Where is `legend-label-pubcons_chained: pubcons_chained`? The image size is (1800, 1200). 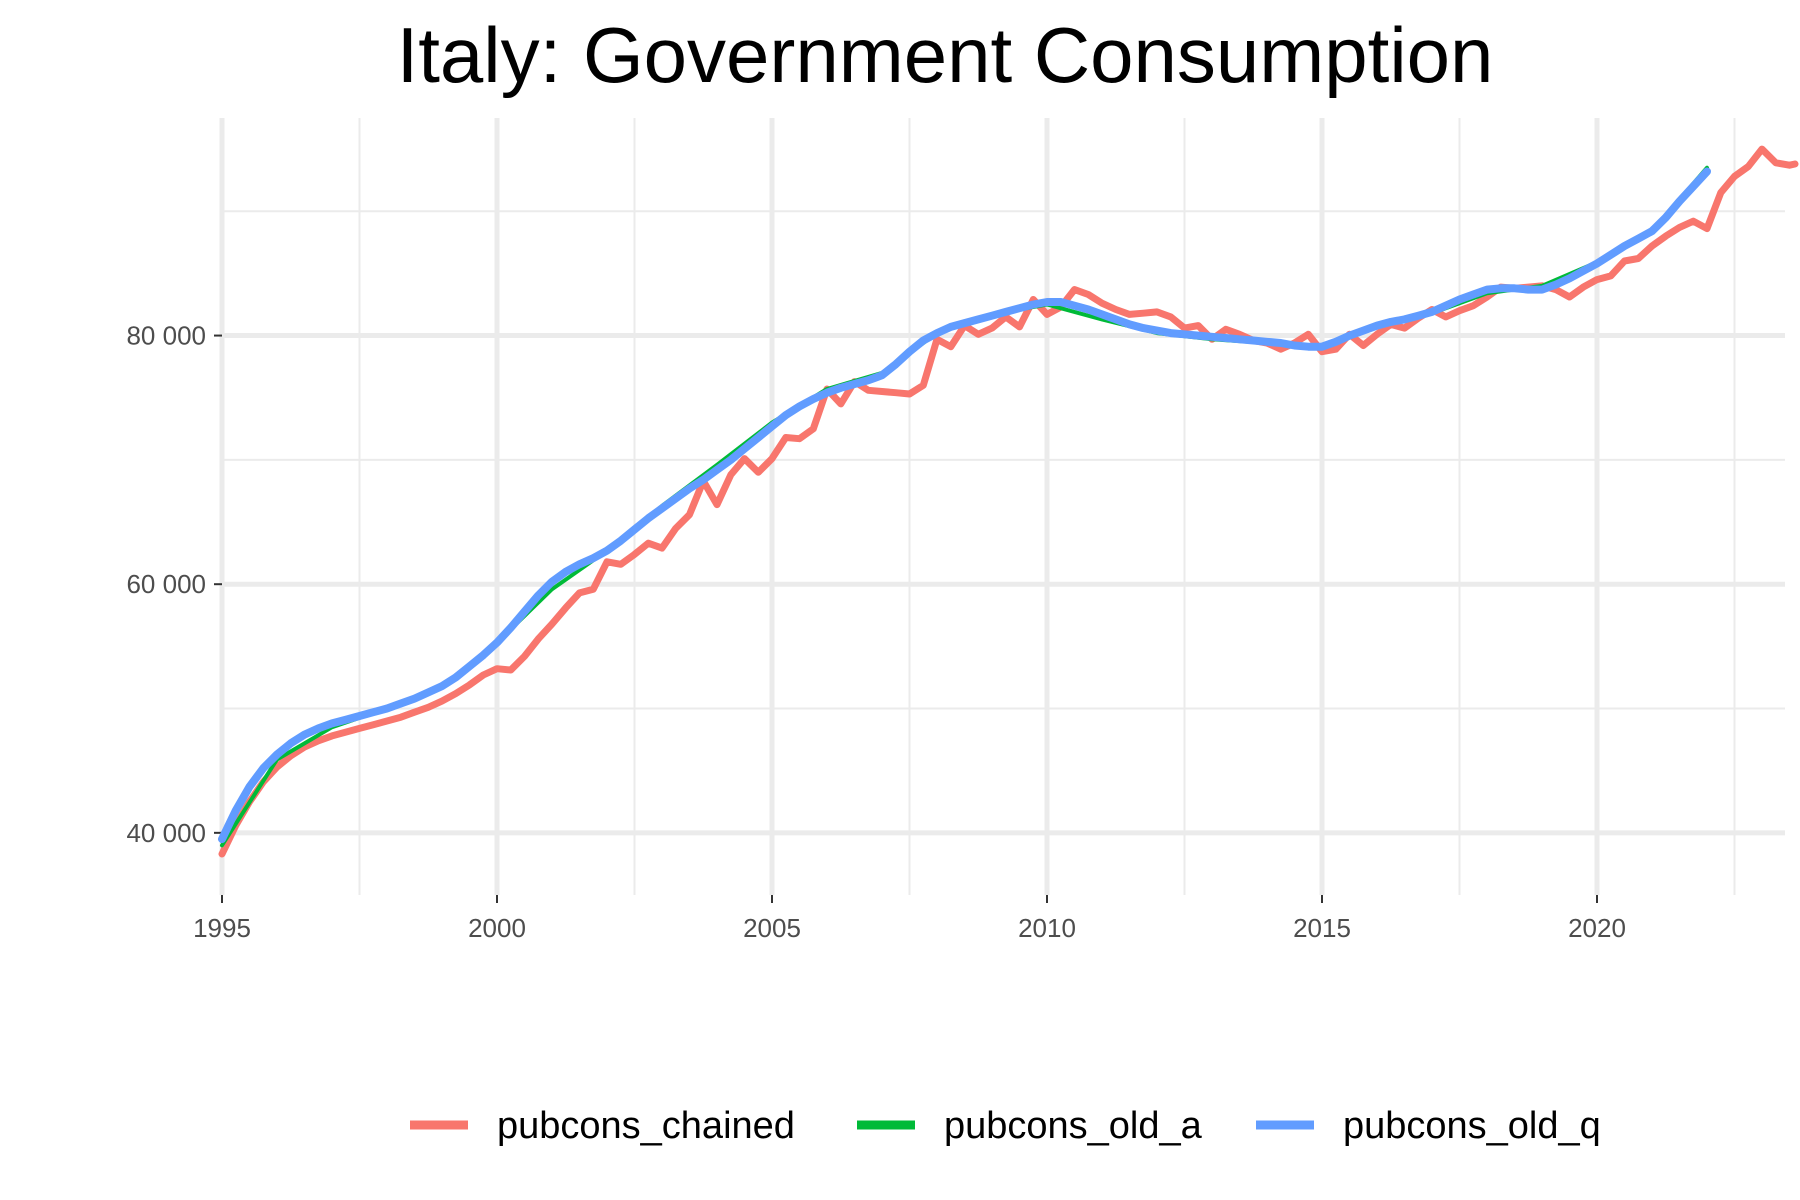 legend-label-pubcons_chained: pubcons_chained is located at coordinates (646, 1126).